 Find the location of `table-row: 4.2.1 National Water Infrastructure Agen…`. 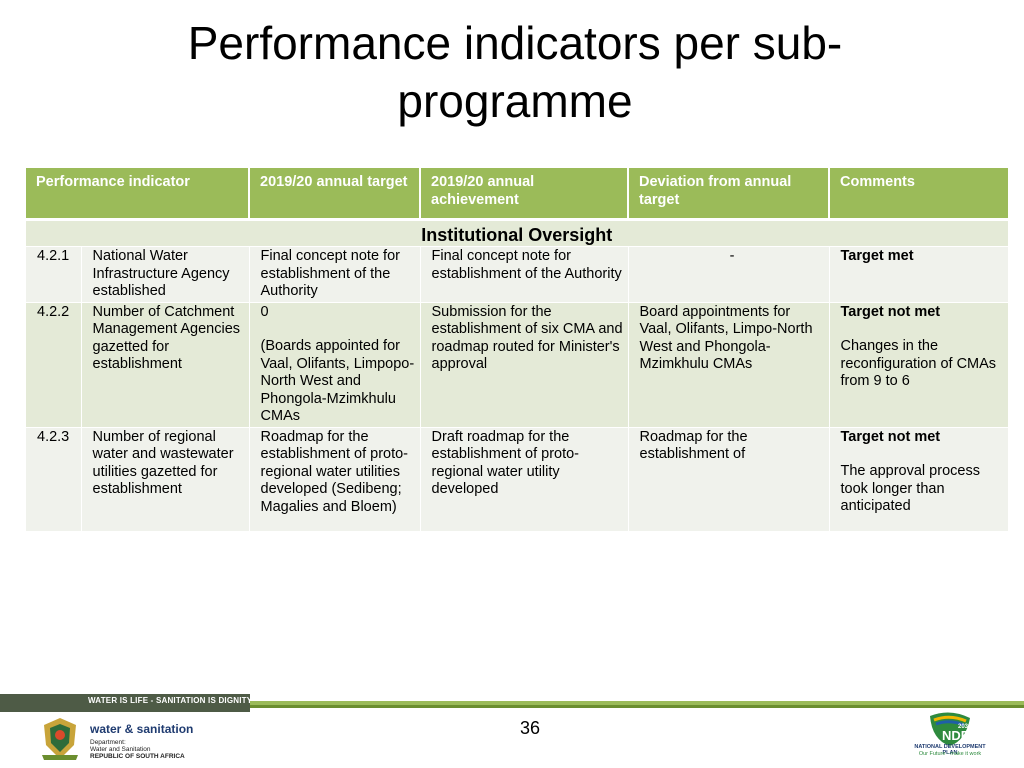

table-row: 4.2.1 National Water Infrastructure Agen… is located at coordinates (517, 274).